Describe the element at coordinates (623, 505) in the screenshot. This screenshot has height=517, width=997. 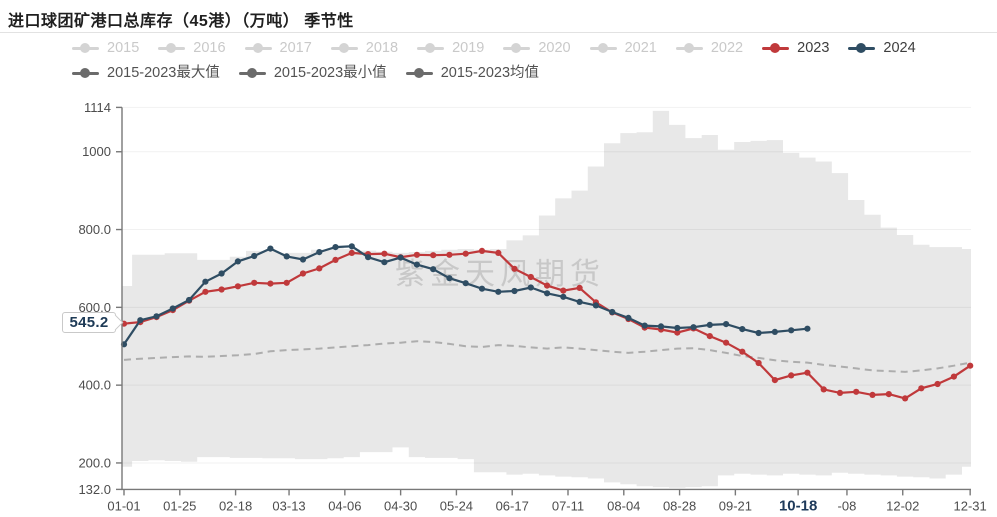
I see `x-tick-label: 08-04` at that location.